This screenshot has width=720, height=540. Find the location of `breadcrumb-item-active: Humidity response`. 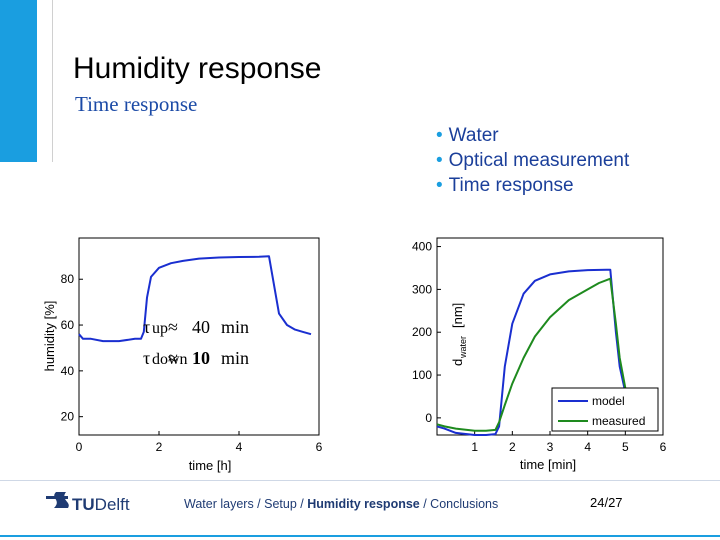

breadcrumb-item-active: Humidity response is located at coordinates (363, 504).